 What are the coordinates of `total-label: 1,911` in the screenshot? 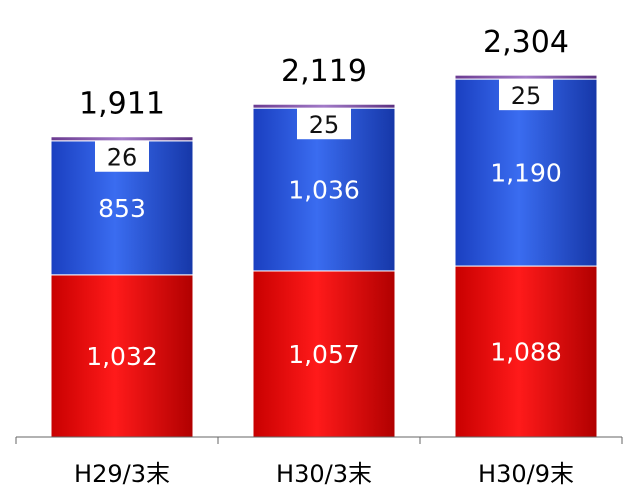 It's located at (122, 104).